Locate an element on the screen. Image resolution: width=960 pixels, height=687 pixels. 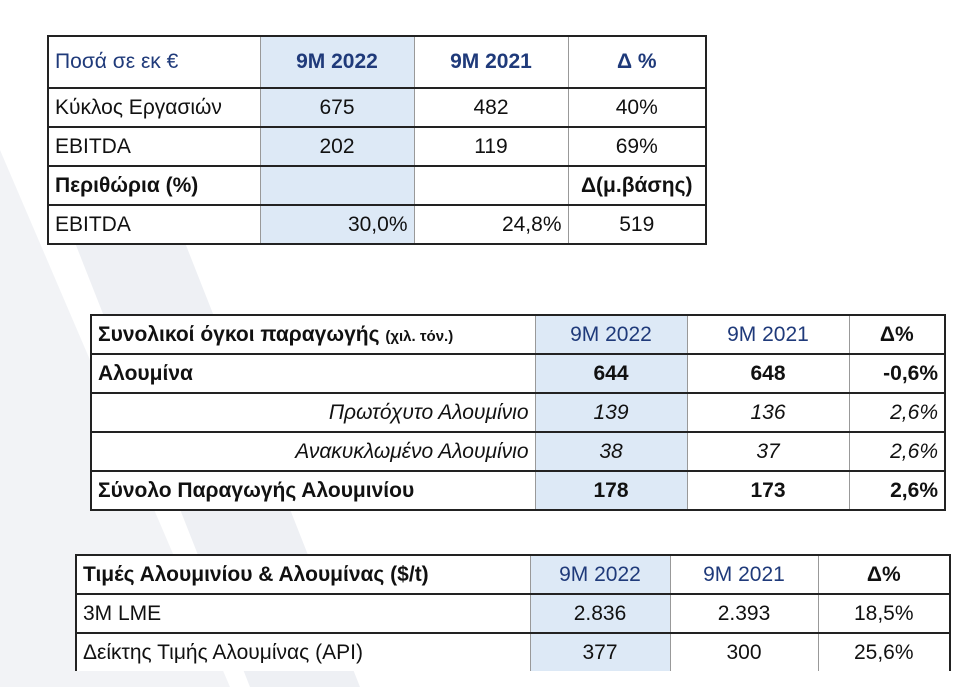
header-unit: (χιλ. τόν.) is located at coordinates (419, 336).